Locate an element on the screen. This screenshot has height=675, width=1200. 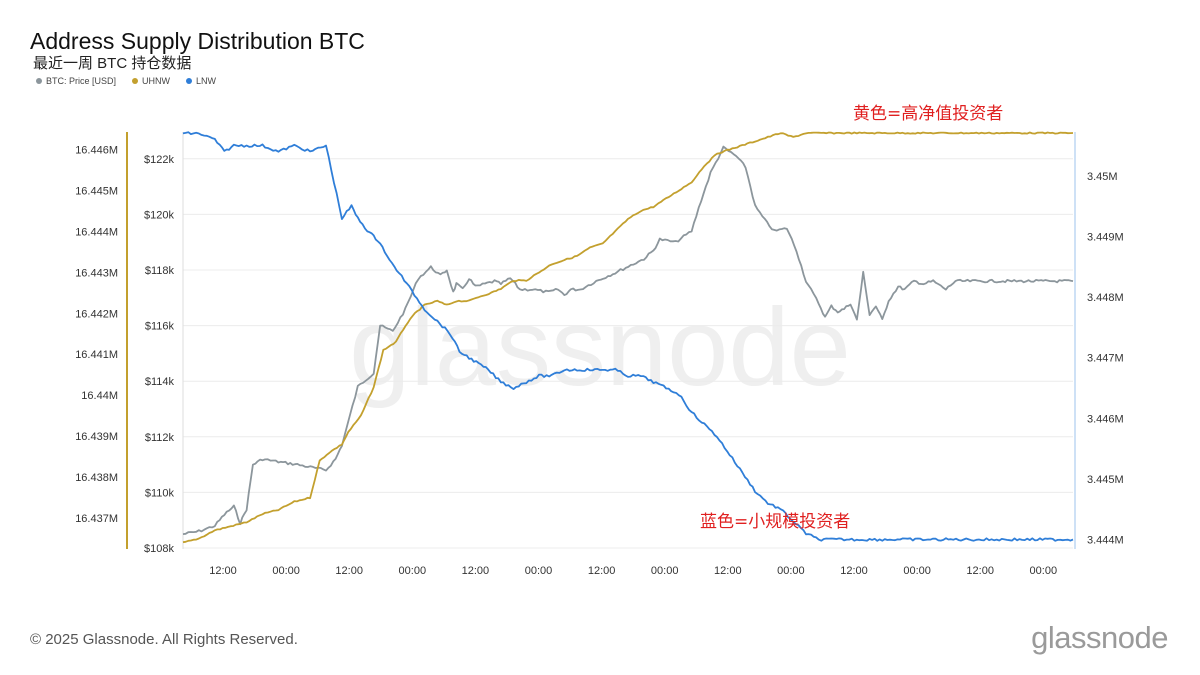
legend-item-uhnw: UHNW is located at coordinates (151, 81).